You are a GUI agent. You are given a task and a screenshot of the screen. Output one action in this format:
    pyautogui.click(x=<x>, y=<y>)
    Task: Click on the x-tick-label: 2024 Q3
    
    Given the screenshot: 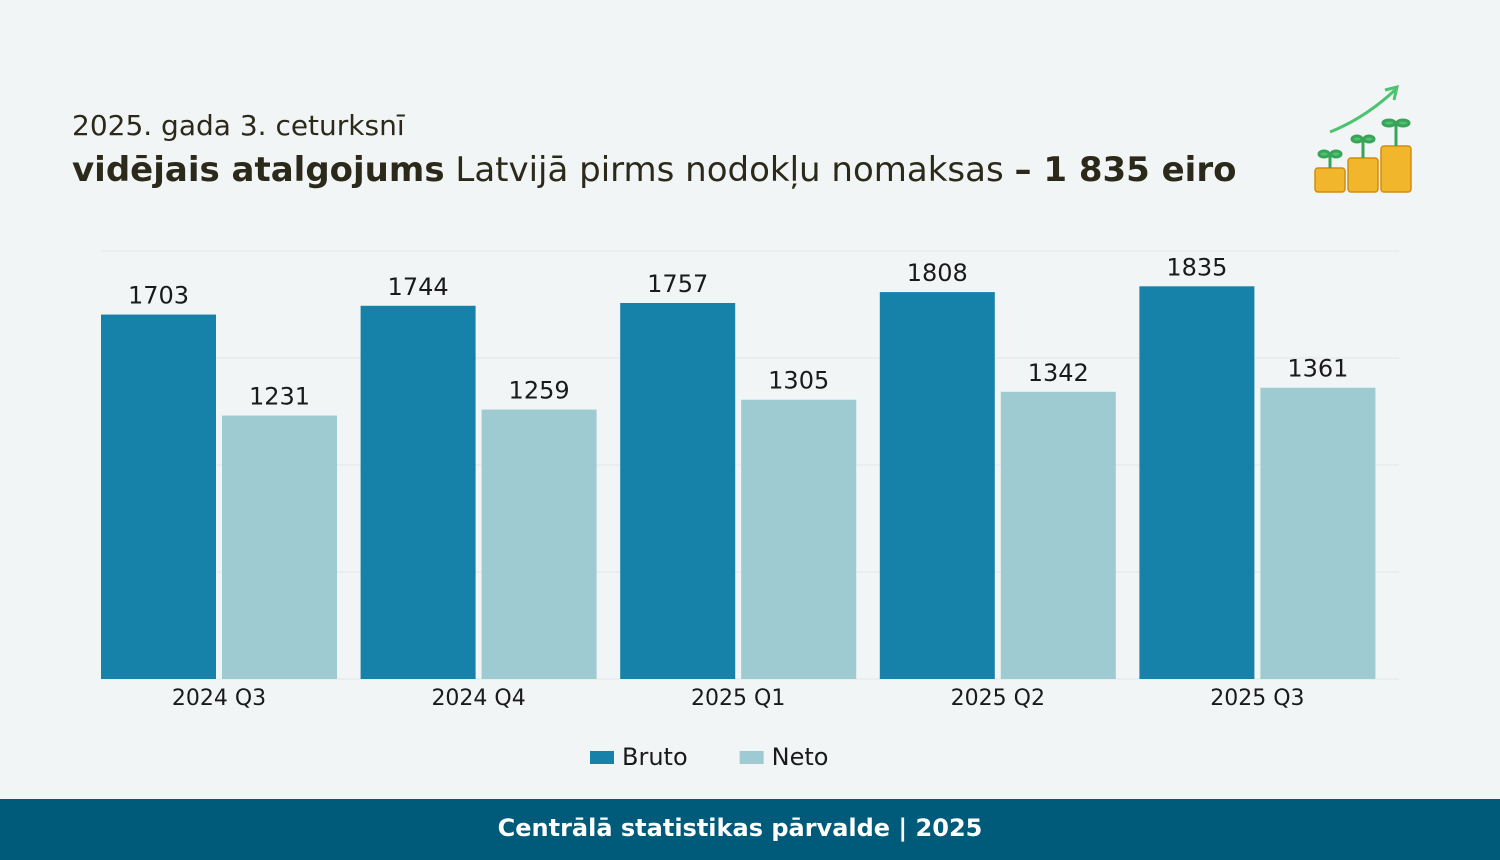 What is the action you would take?
    pyautogui.click(x=219, y=698)
    